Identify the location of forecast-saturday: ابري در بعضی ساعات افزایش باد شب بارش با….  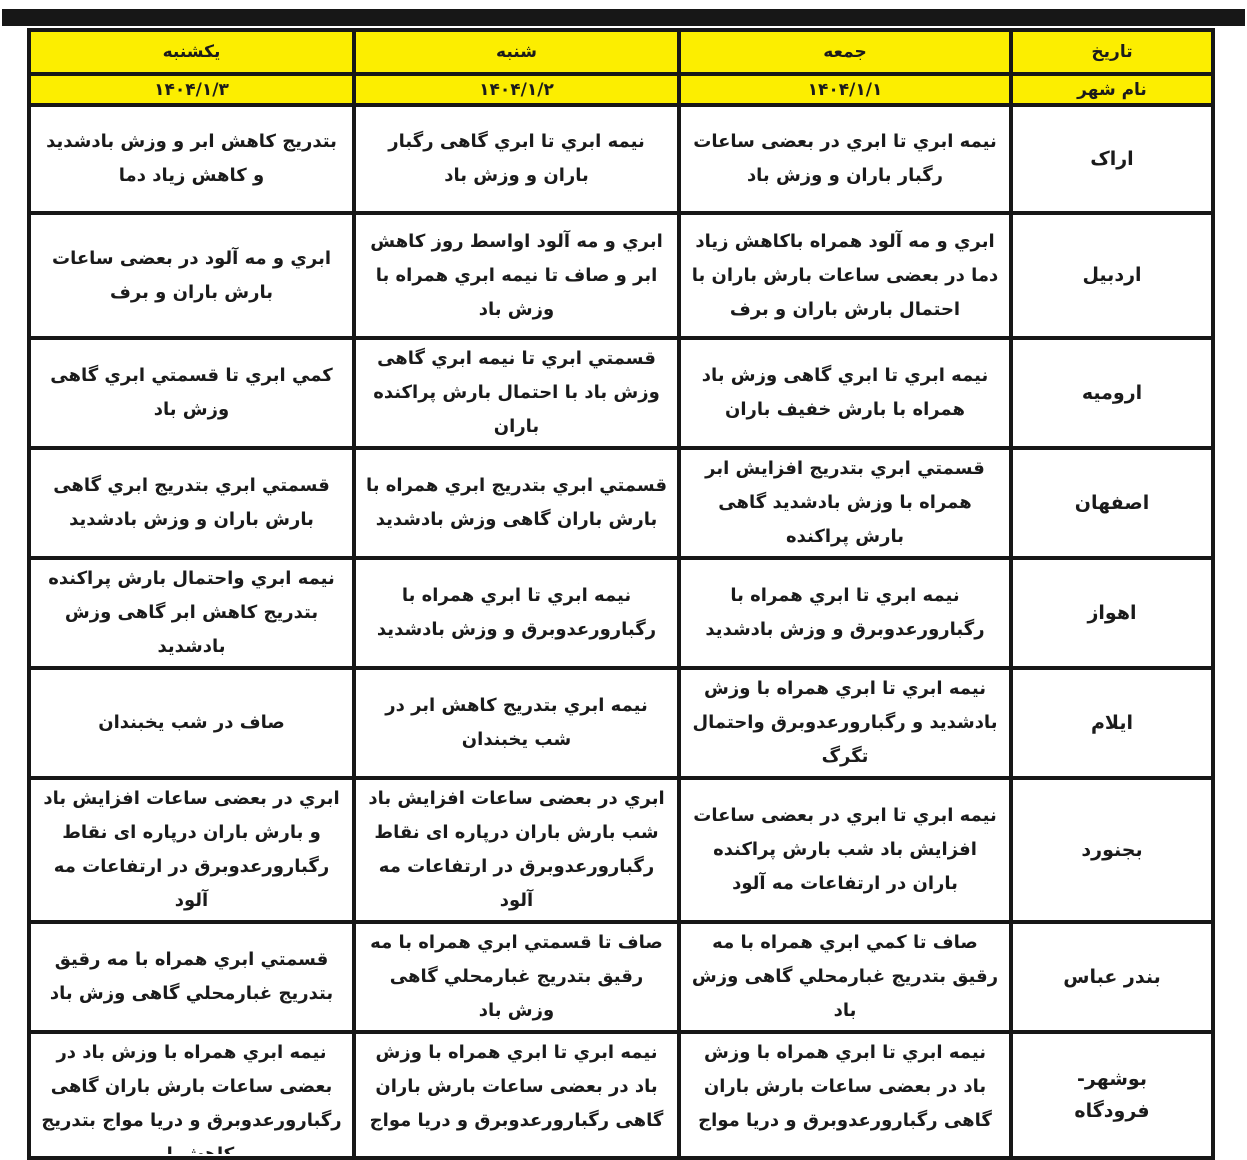
(516, 850).